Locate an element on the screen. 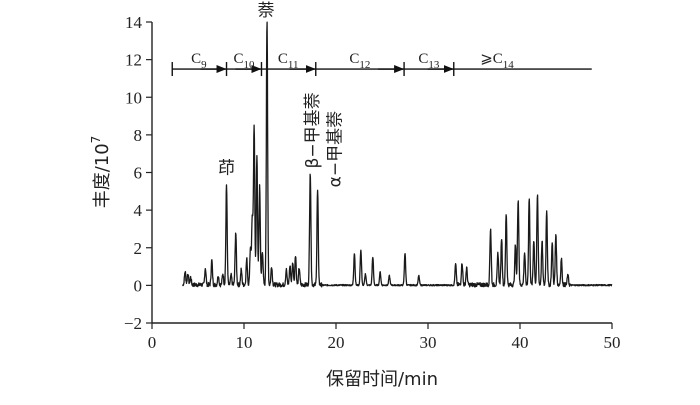  carbon-range-label: C9 is located at coordinates (199, 61).